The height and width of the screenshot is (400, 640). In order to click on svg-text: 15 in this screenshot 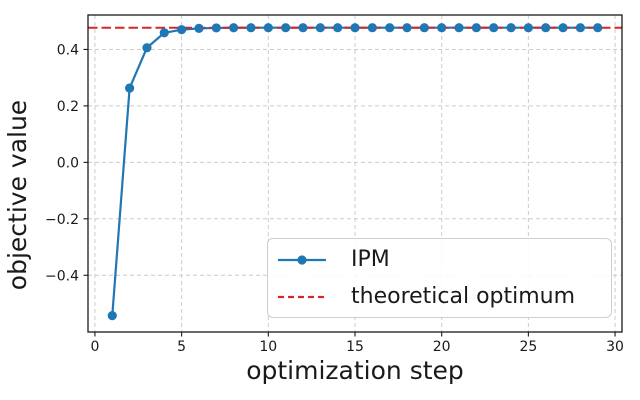, I will do `click(355, 347)`.